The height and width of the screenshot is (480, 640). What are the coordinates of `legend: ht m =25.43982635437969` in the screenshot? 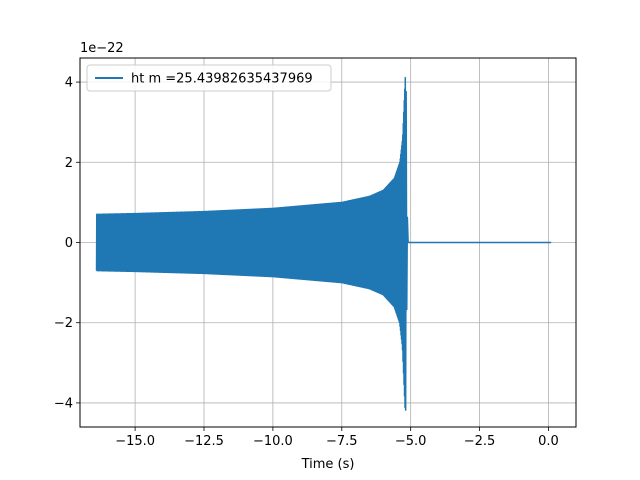 It's located at (209, 78).